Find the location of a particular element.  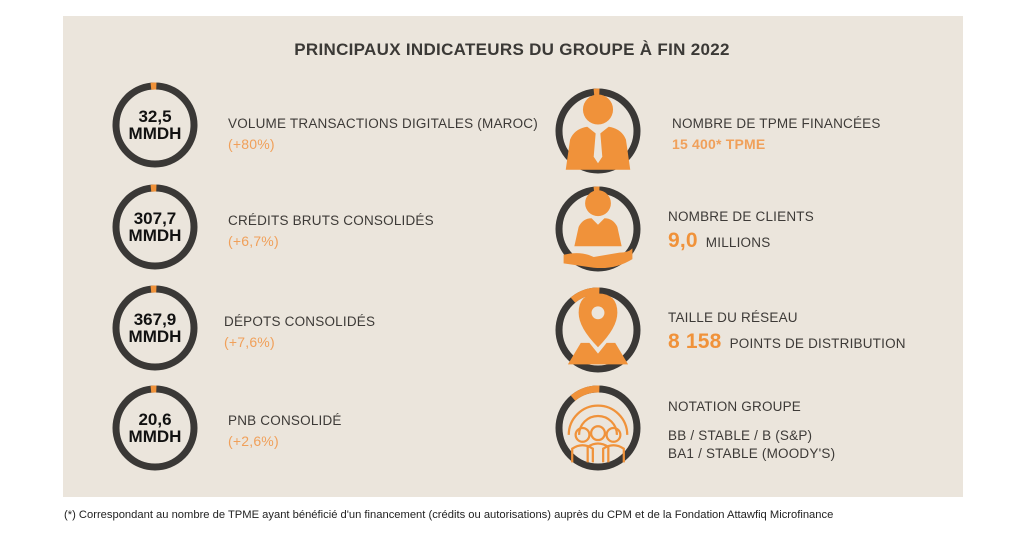

businessman-icon is located at coordinates (598, 132).